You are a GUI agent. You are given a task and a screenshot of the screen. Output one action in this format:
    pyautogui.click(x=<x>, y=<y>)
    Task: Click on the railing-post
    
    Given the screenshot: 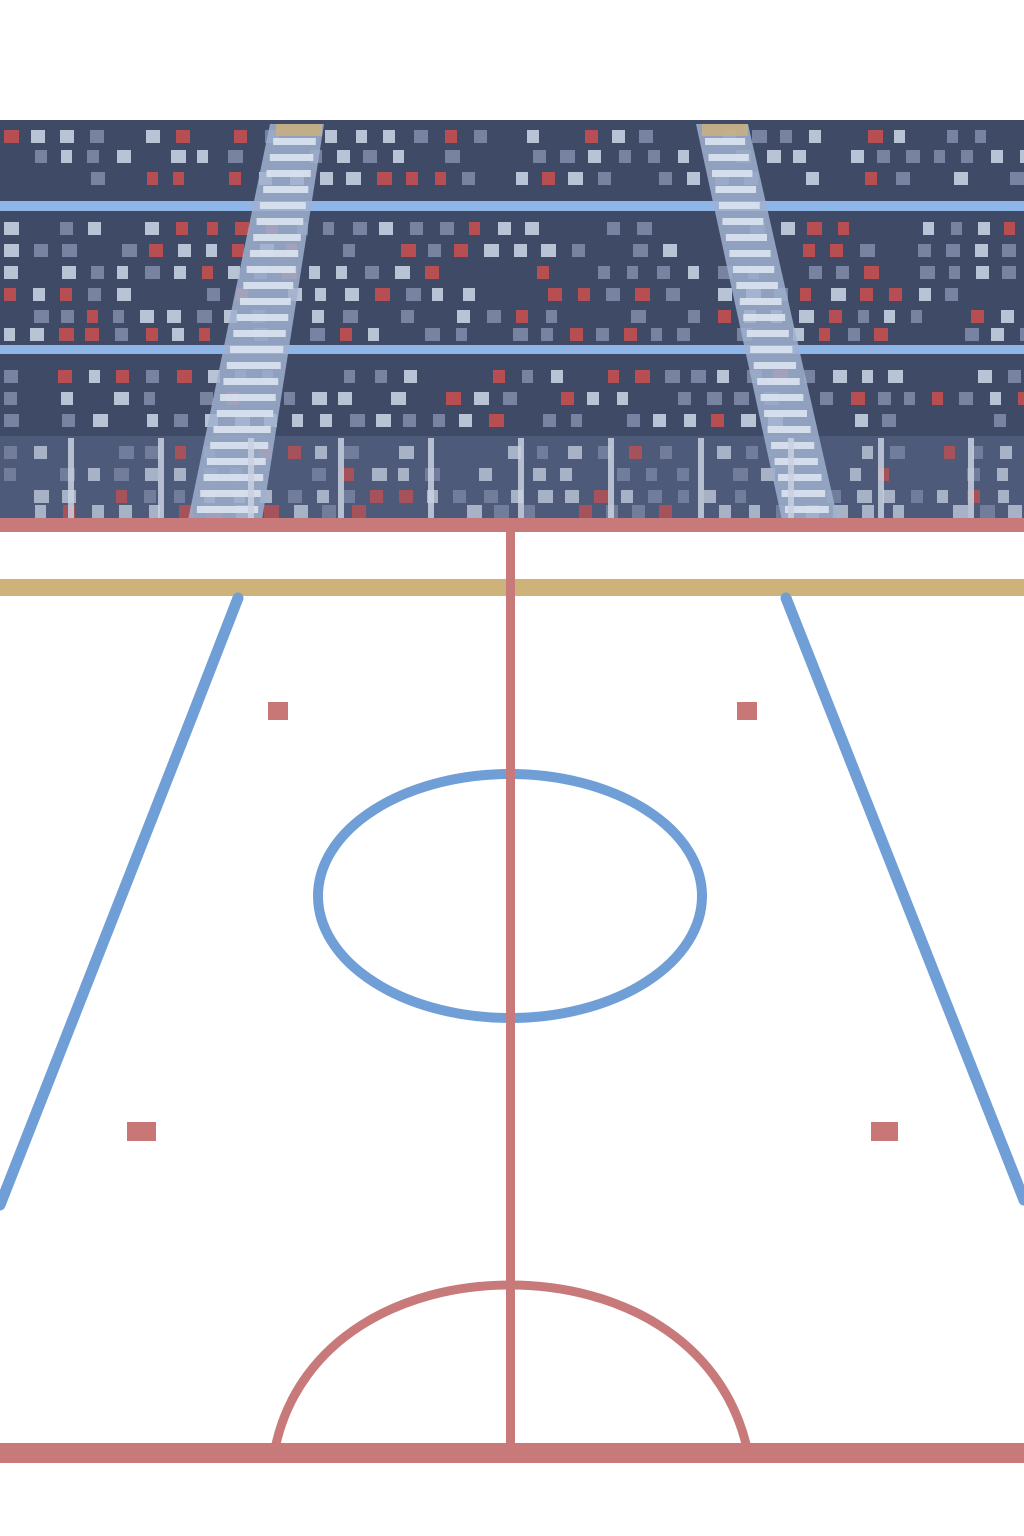 What is the action you would take?
    pyautogui.click(x=791, y=479)
    